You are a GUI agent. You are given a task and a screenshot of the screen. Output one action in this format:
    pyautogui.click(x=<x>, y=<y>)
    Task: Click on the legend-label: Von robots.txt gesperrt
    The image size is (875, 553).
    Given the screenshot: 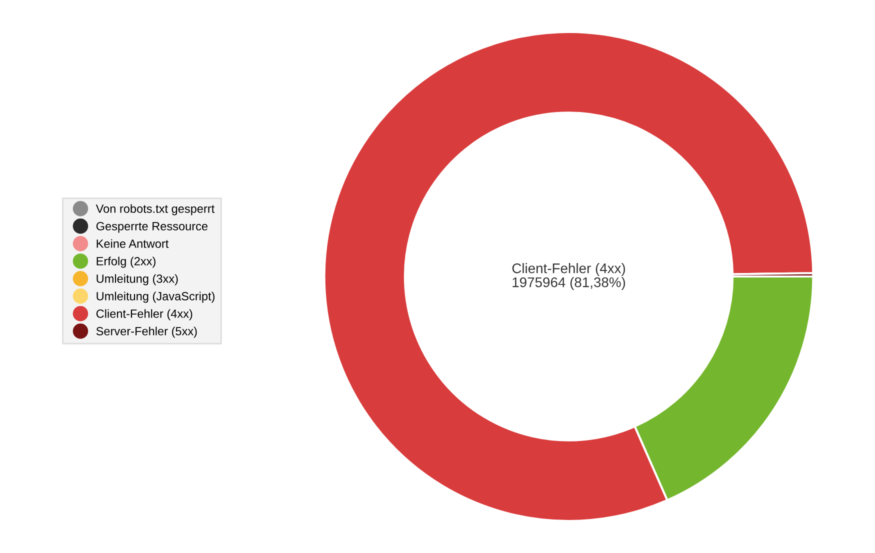 What is the action you would take?
    pyautogui.click(x=155, y=210)
    